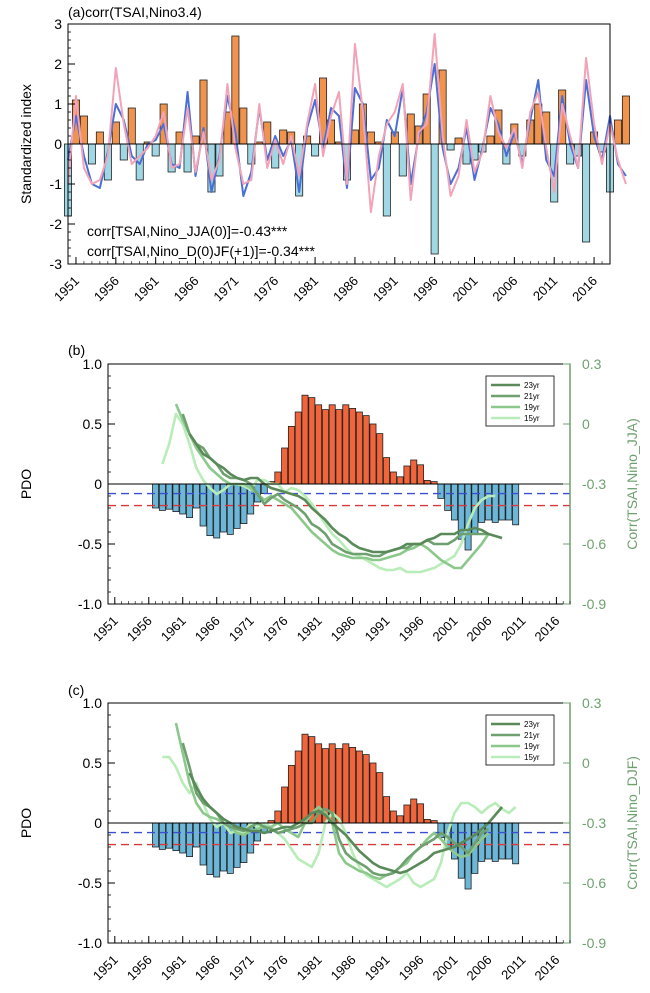 The height and width of the screenshot is (993, 650). I want to click on c-ytick-right-label: -0.3, so click(594, 823).